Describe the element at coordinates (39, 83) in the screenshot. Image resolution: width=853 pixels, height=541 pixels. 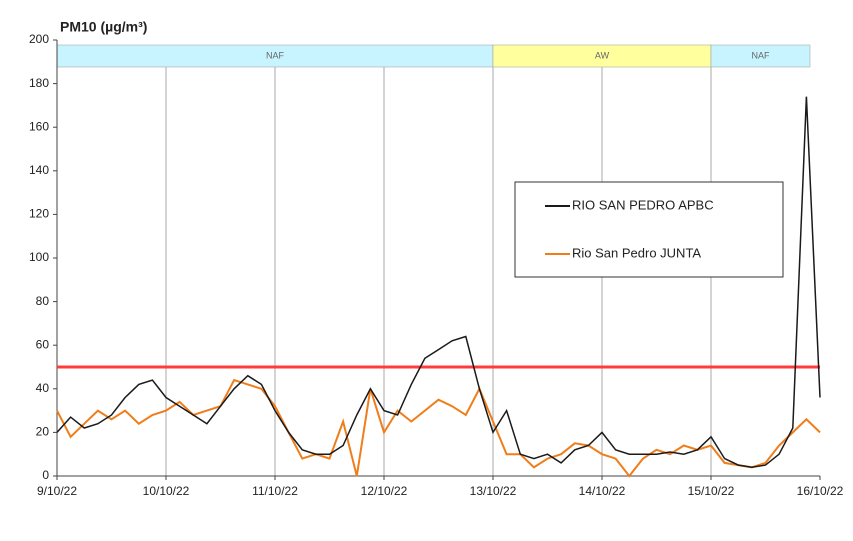
I see `y-tick-label: 180` at that location.